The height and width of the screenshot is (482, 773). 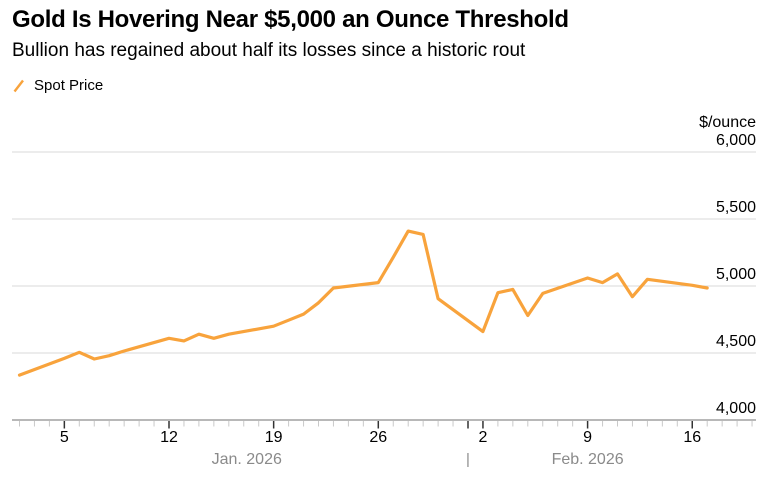 I want to click on y-axis-tick-label: 4,000, so click(x=736, y=408).